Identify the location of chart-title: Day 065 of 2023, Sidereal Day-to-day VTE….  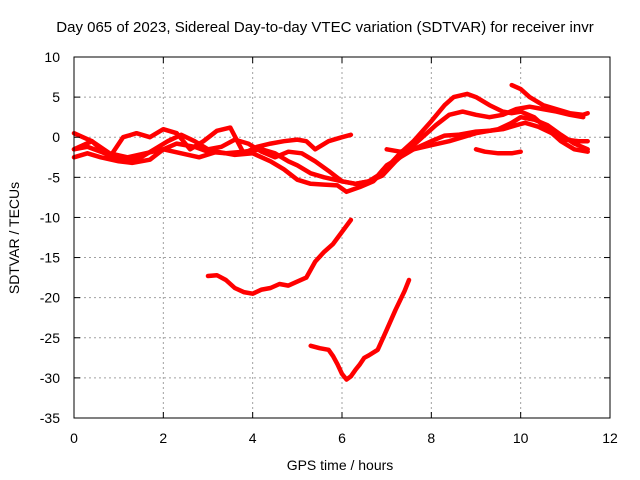
(324, 27).